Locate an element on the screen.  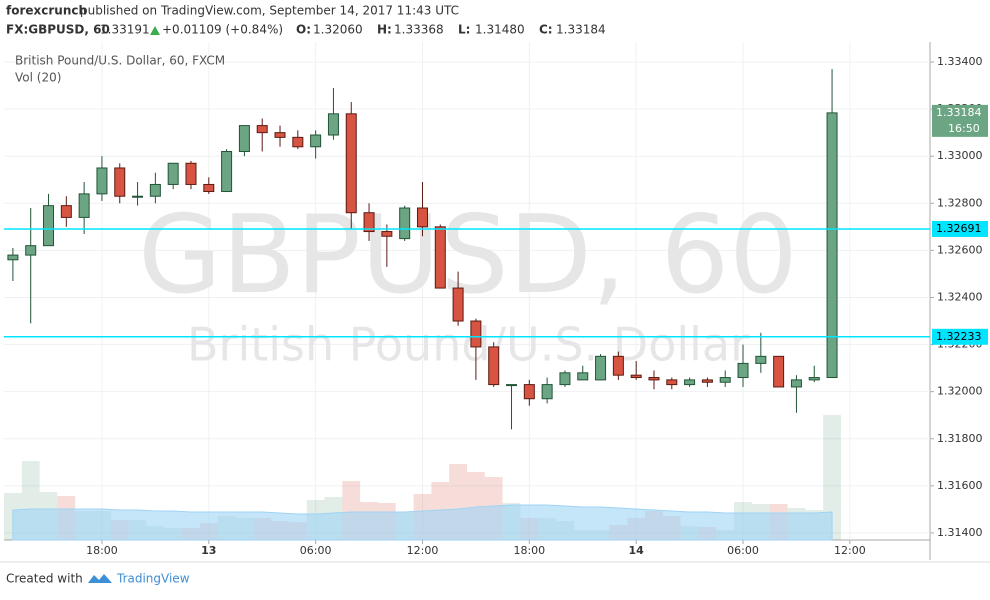
last-price-bg is located at coordinates (960, 120).